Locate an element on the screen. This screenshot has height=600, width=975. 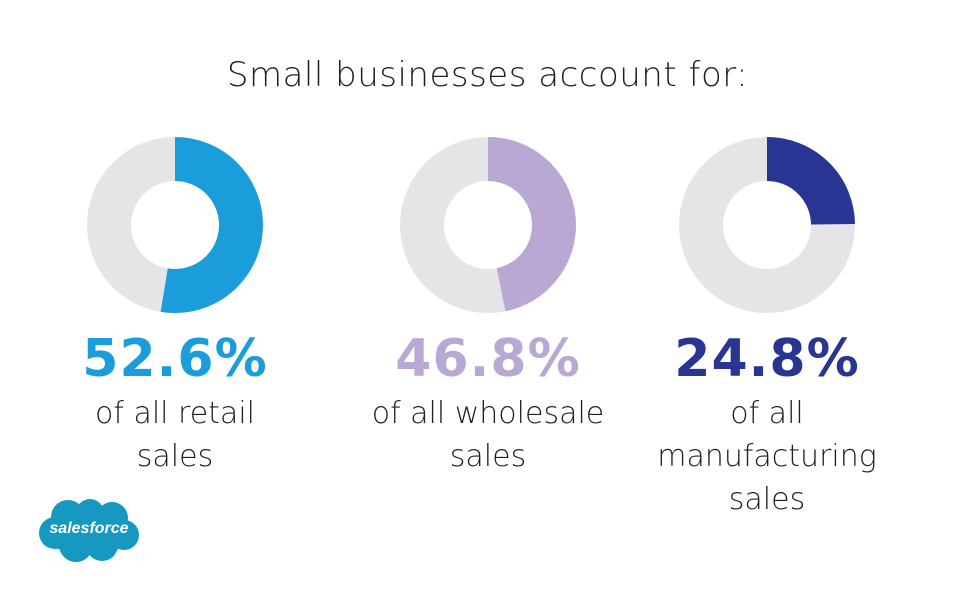
donut-segment-wholesale is located at coordinates (488, 225).